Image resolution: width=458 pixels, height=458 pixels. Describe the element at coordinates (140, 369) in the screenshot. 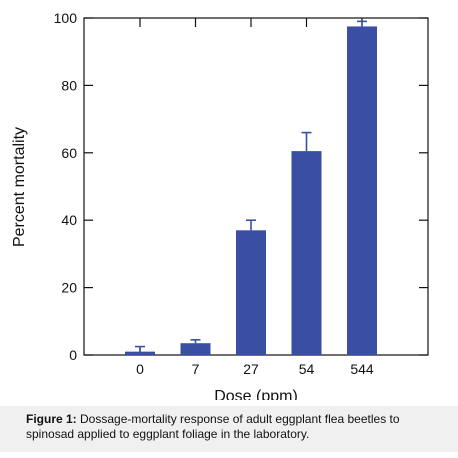

I see `x-tick-label: 0` at that location.